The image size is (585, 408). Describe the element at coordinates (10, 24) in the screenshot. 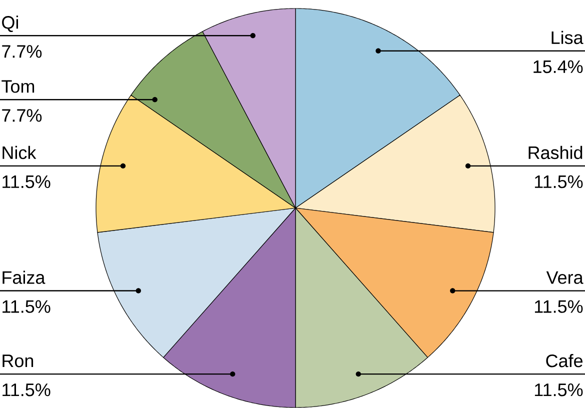

I see `slice-label: Qi` at that location.